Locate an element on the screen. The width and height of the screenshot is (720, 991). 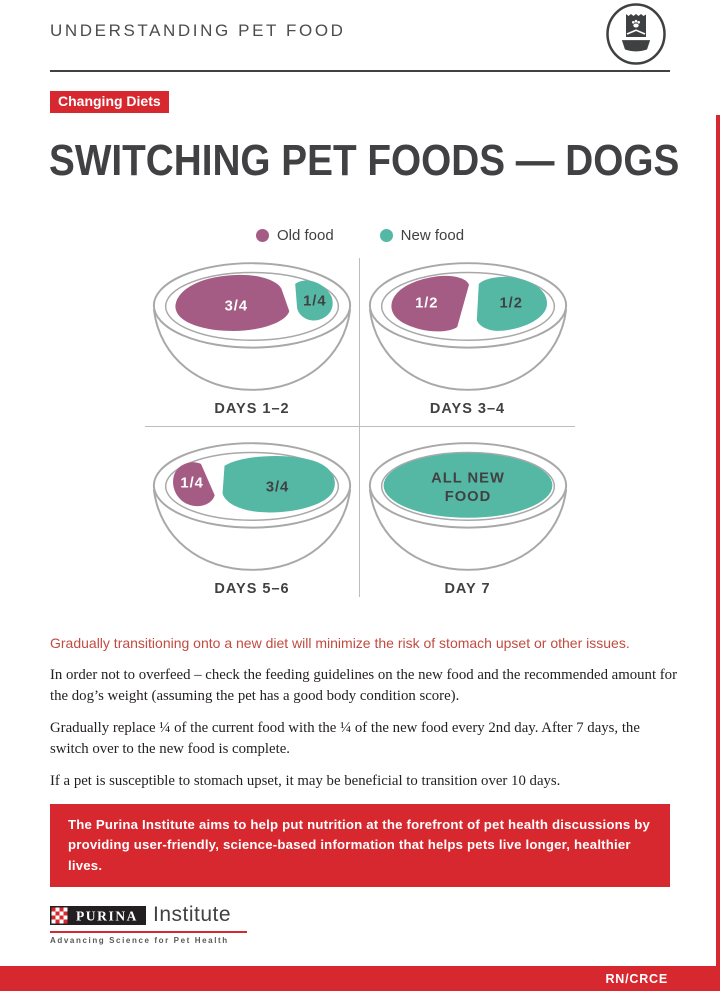
header-divider is located at coordinates (360, 71).